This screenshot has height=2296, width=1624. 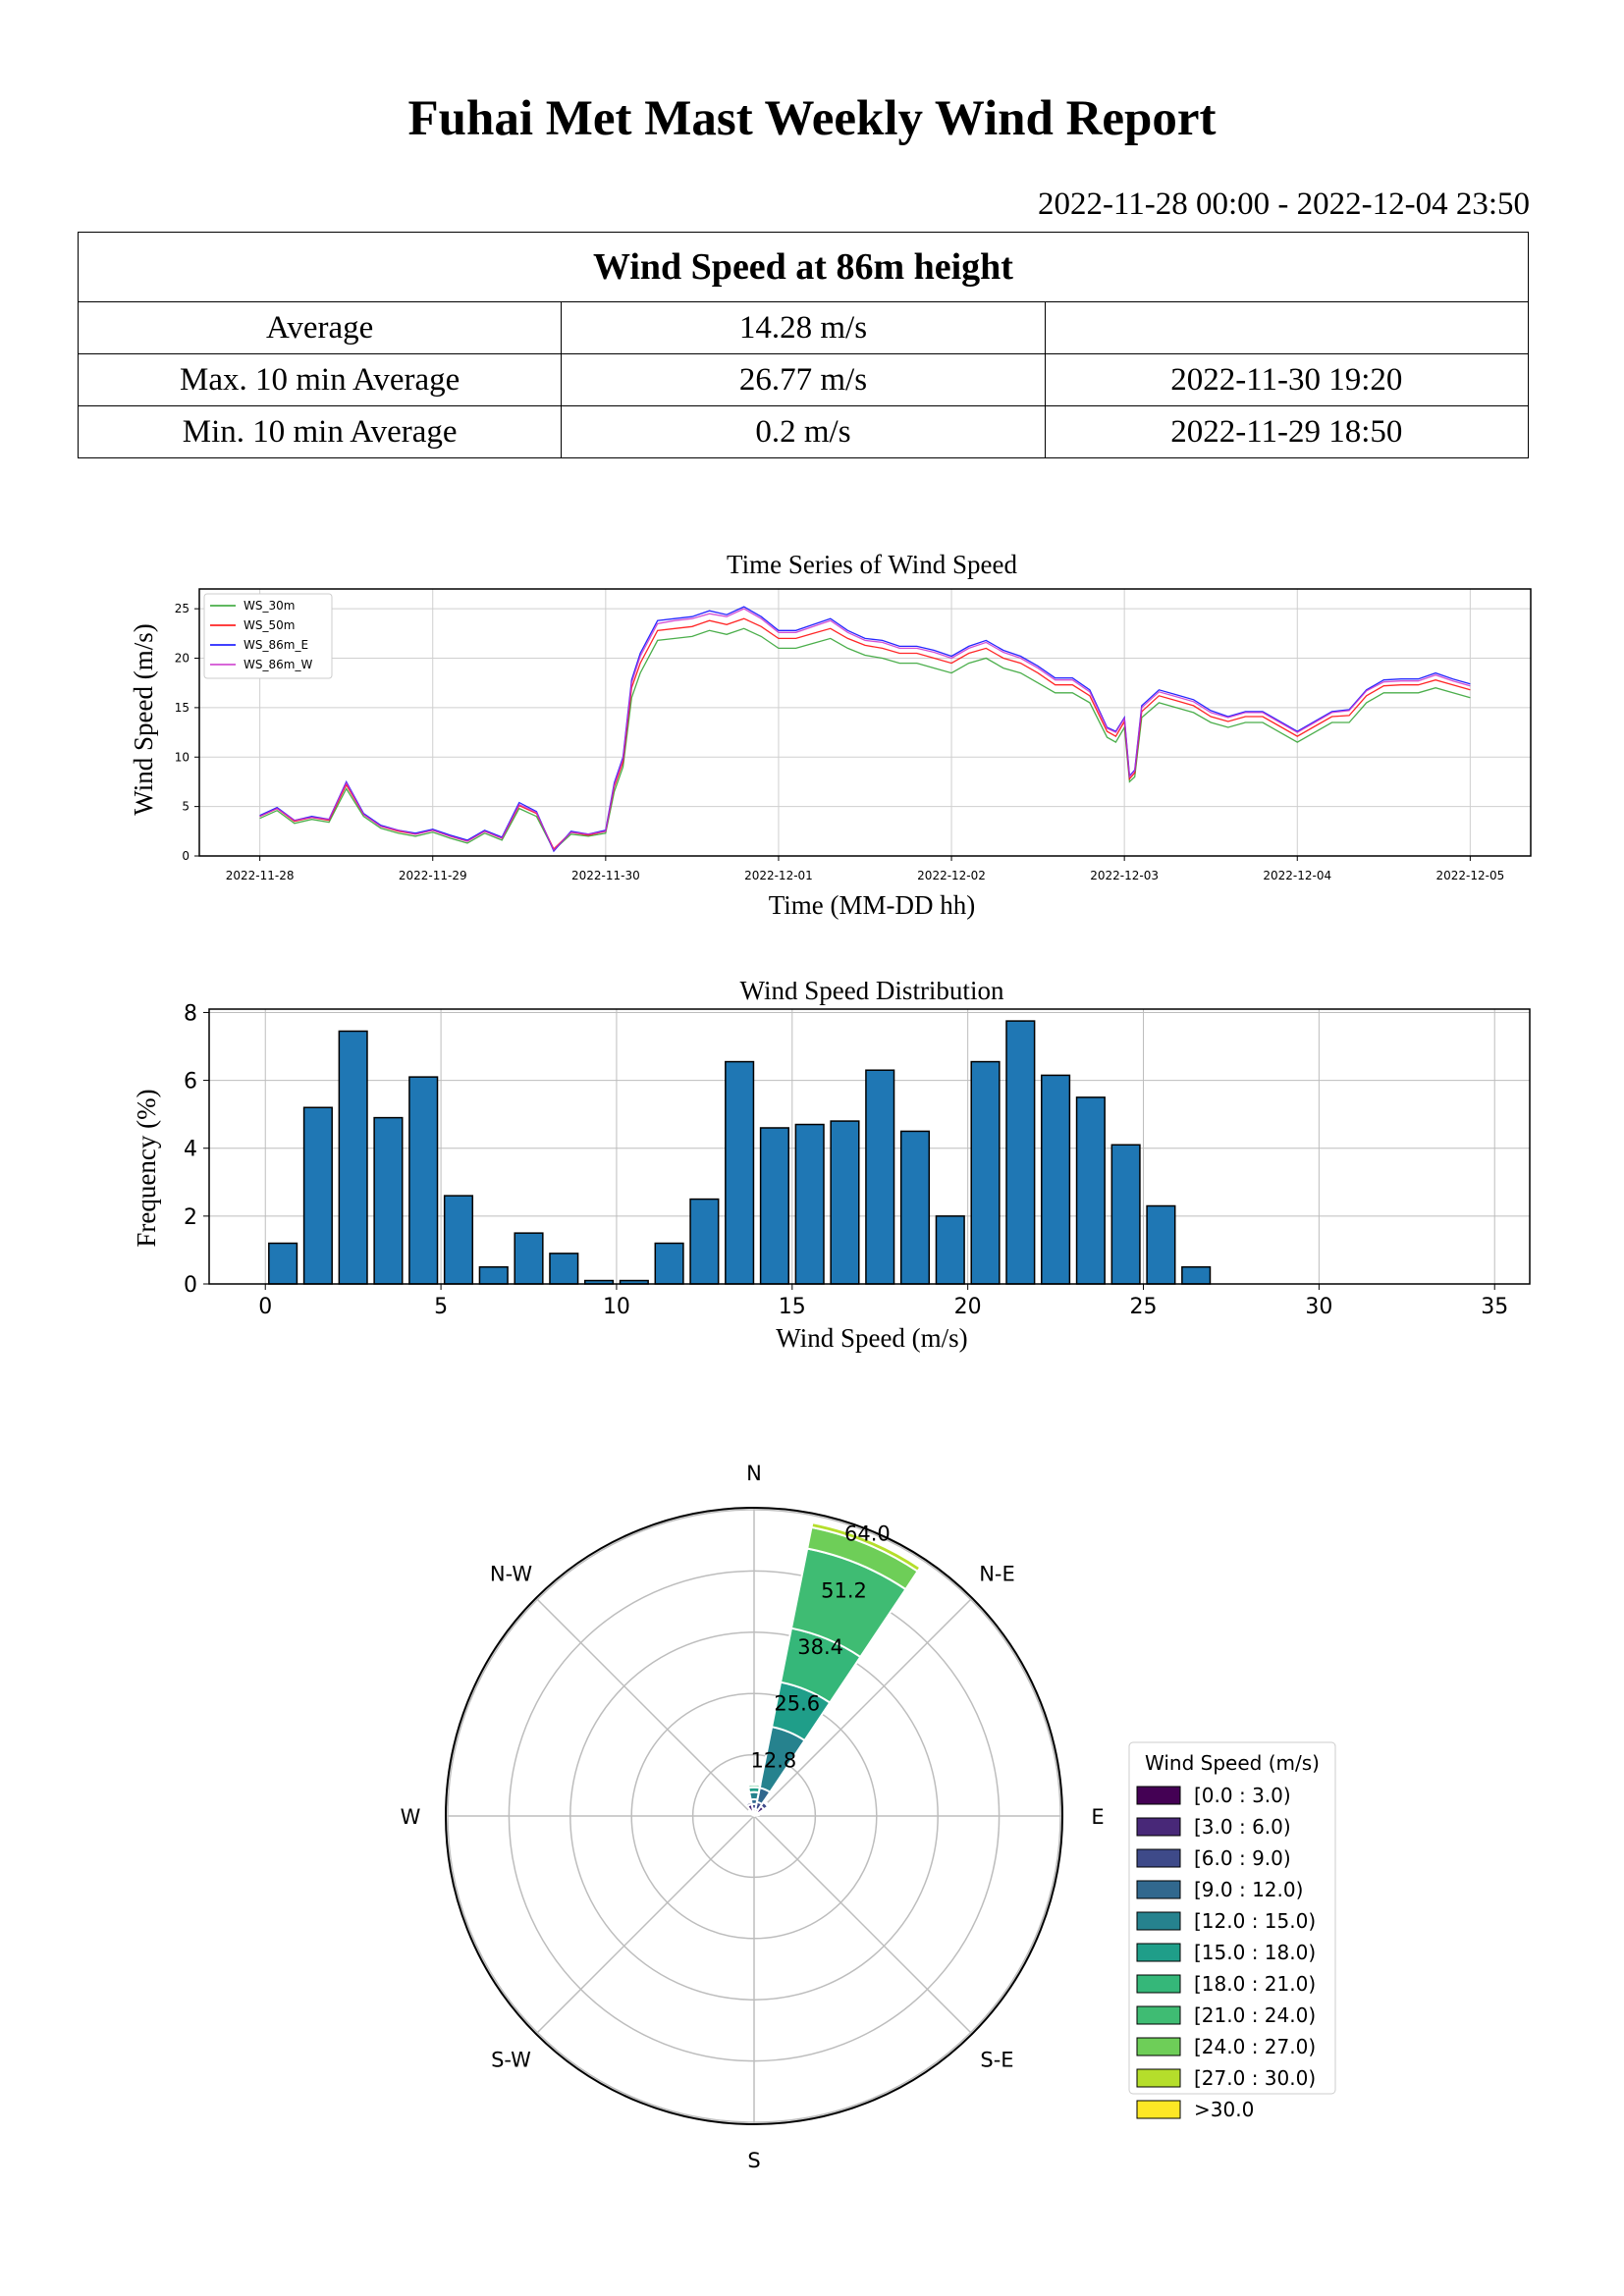 I want to click on rose-direction-label: S-W, so click(x=511, y=2059).